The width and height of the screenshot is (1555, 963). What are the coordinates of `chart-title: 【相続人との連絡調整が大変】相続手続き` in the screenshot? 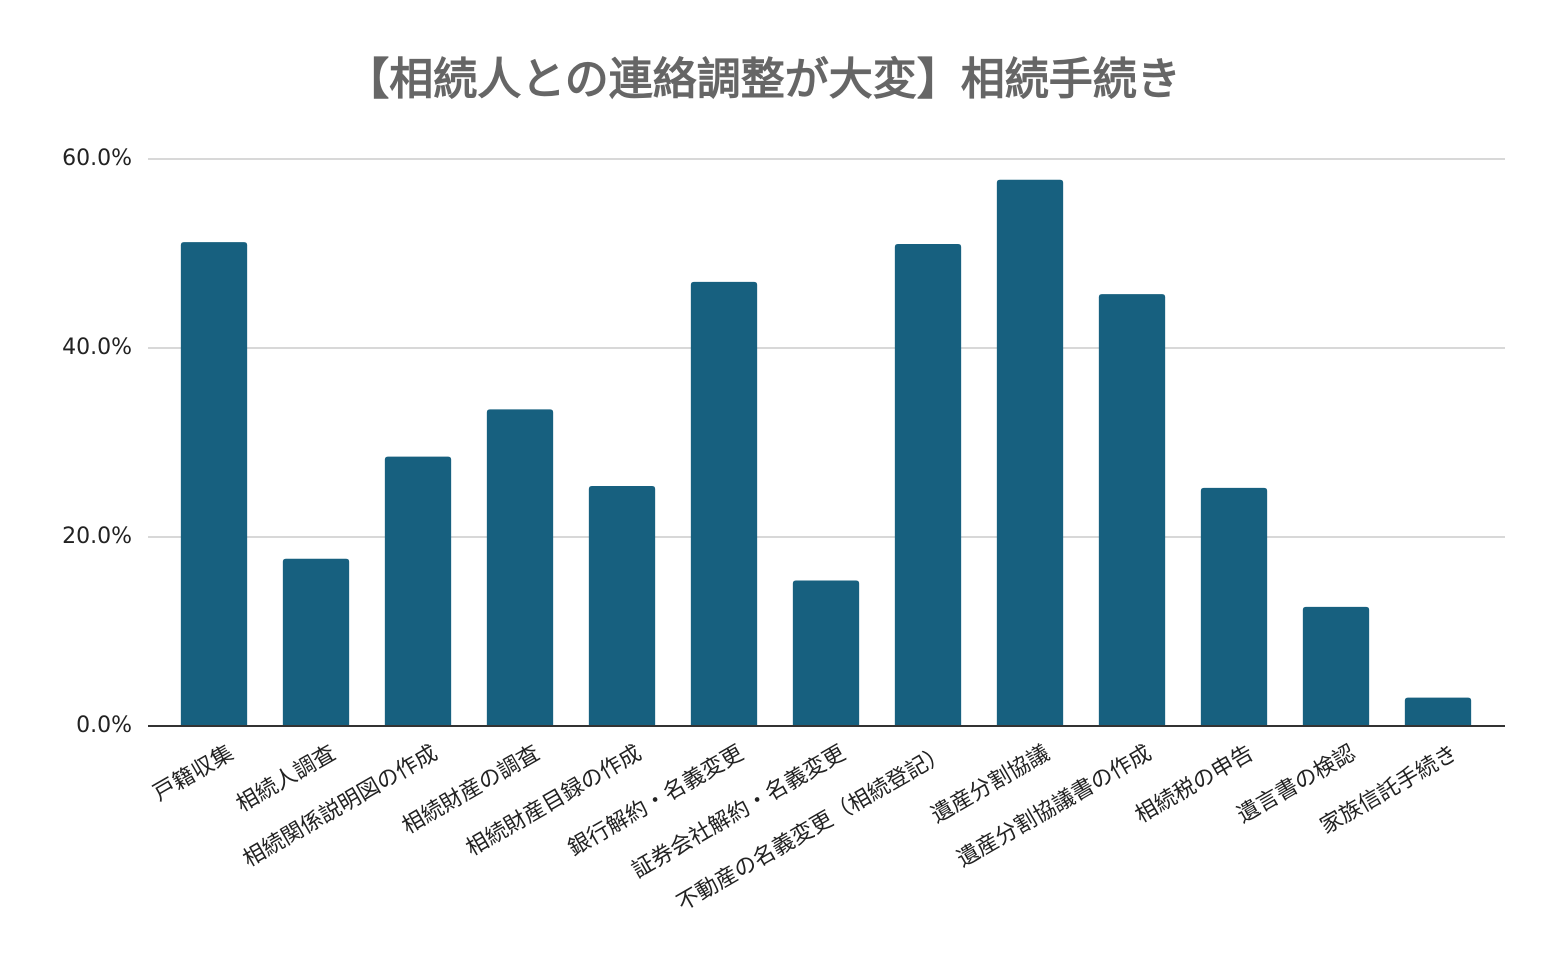 It's located at (763, 79).